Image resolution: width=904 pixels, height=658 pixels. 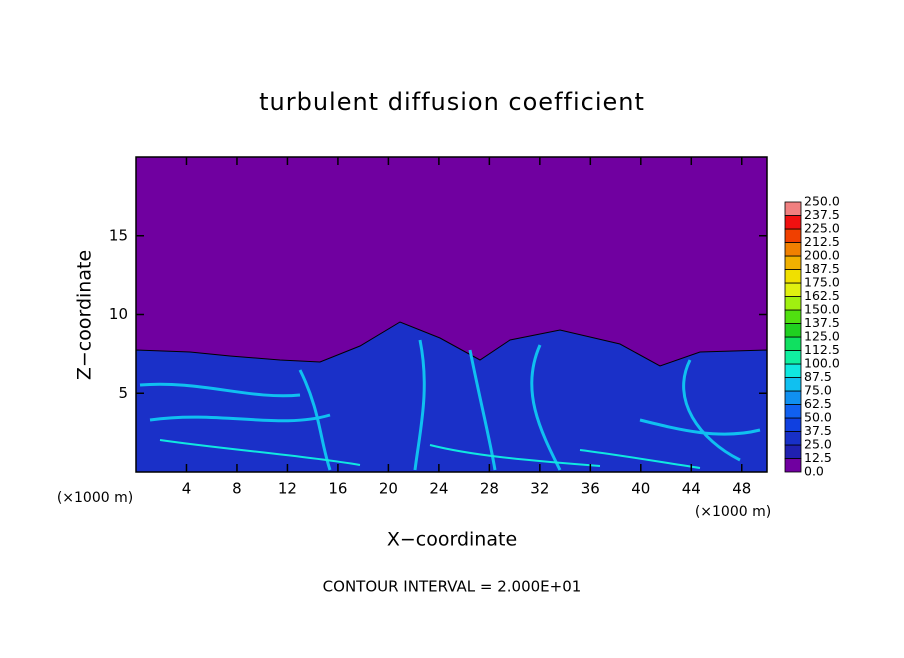 What do you see at coordinates (85, 315) in the screenshot?
I see `y-axis-label: Z−coordinate` at bounding box center [85, 315].